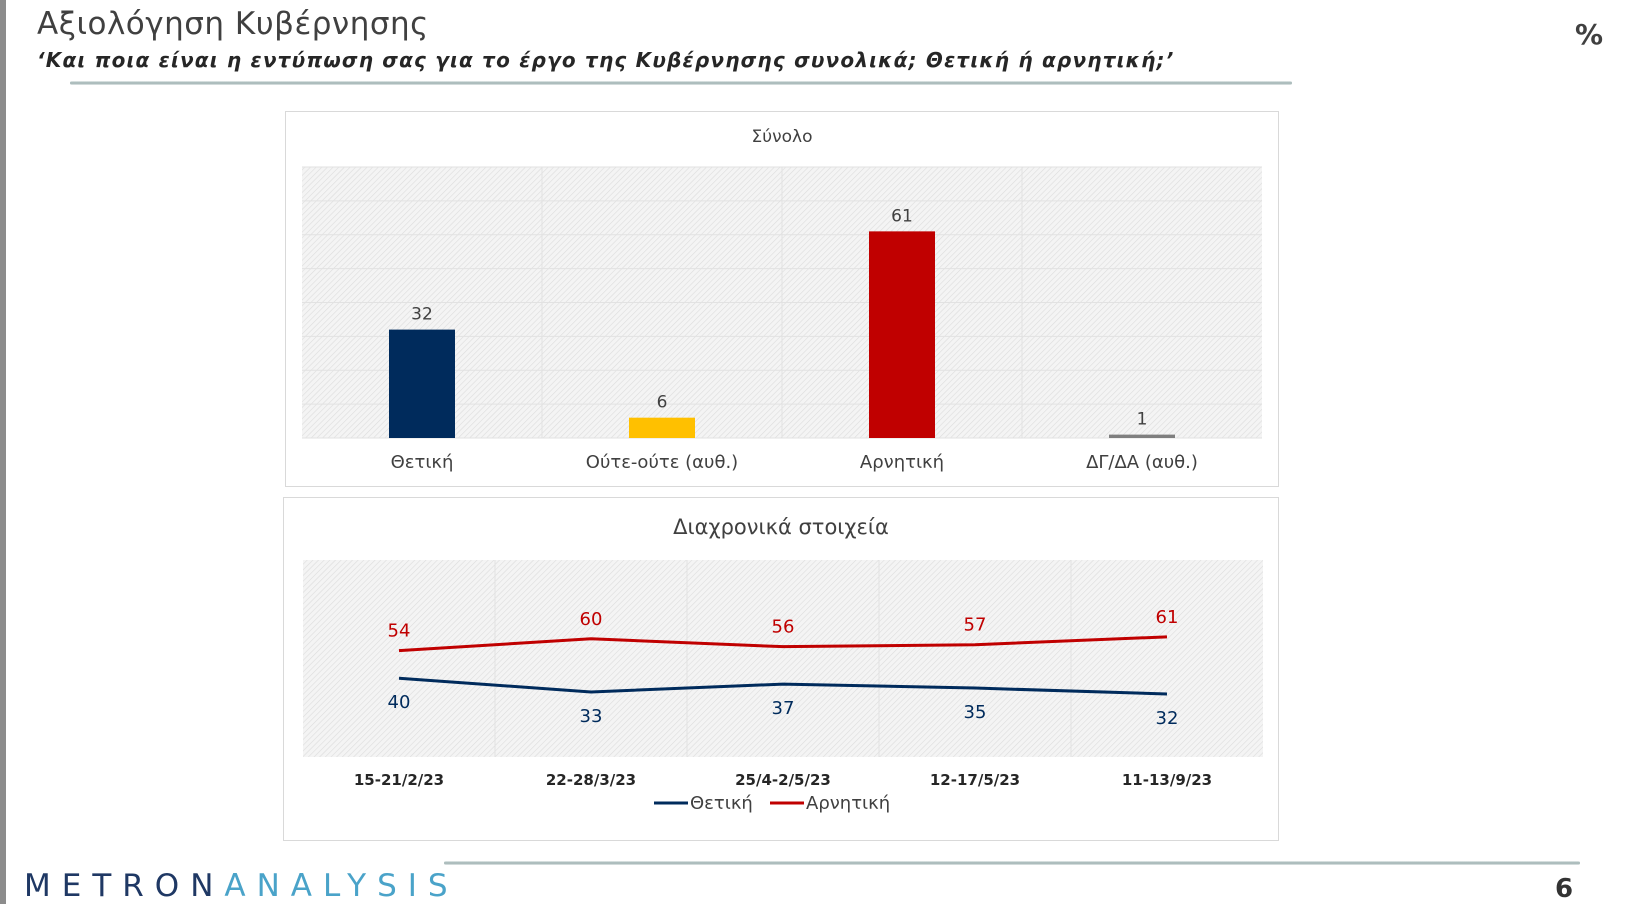 Image resolution: width=1626 pixels, height=904 pixels. I want to click on line-category-label: 12-17/5/23, so click(975, 780).